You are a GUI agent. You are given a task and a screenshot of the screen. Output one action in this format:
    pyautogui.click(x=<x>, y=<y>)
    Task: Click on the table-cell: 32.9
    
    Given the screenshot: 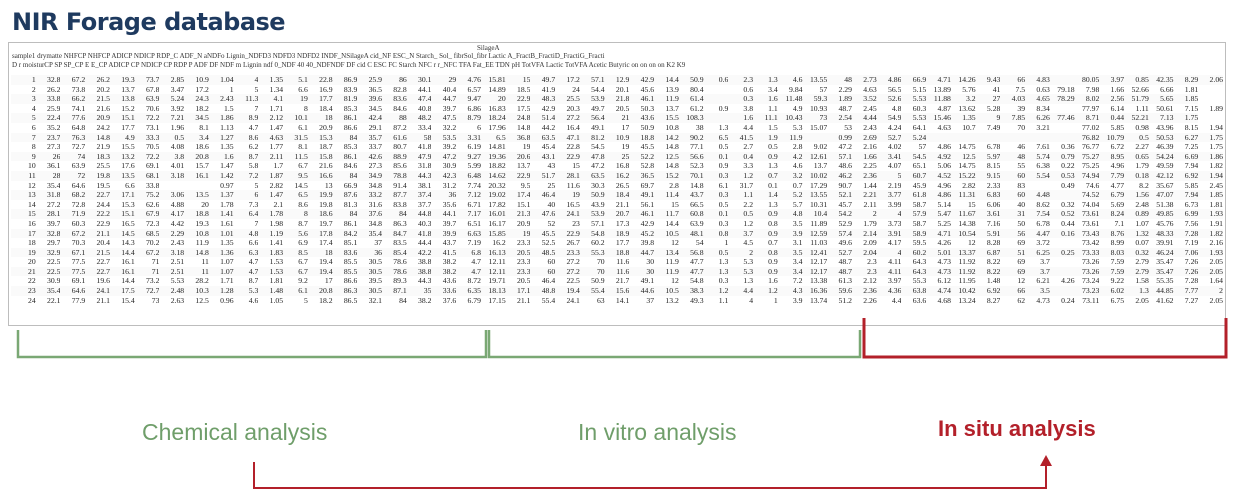 What is the action you would take?
    pyautogui.click(x=48, y=252)
    